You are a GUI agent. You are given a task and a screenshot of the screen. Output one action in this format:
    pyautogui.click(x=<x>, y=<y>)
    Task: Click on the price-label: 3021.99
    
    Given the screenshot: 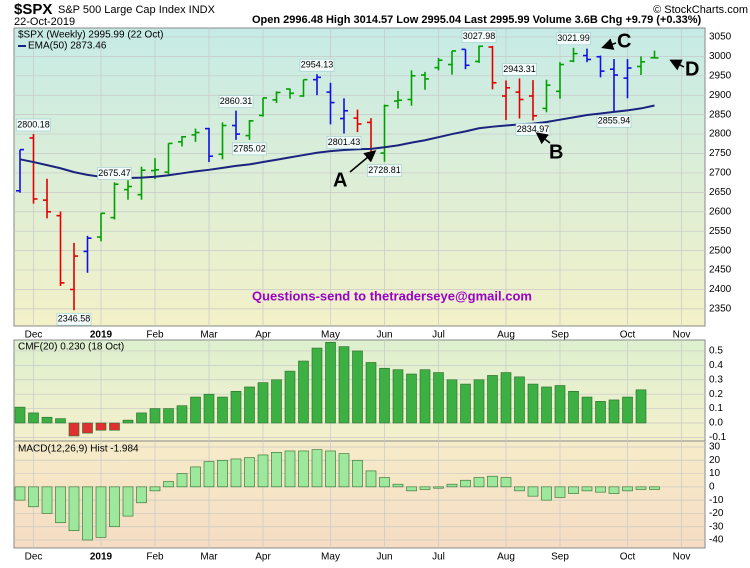 What is the action you would take?
    pyautogui.click(x=573, y=38)
    